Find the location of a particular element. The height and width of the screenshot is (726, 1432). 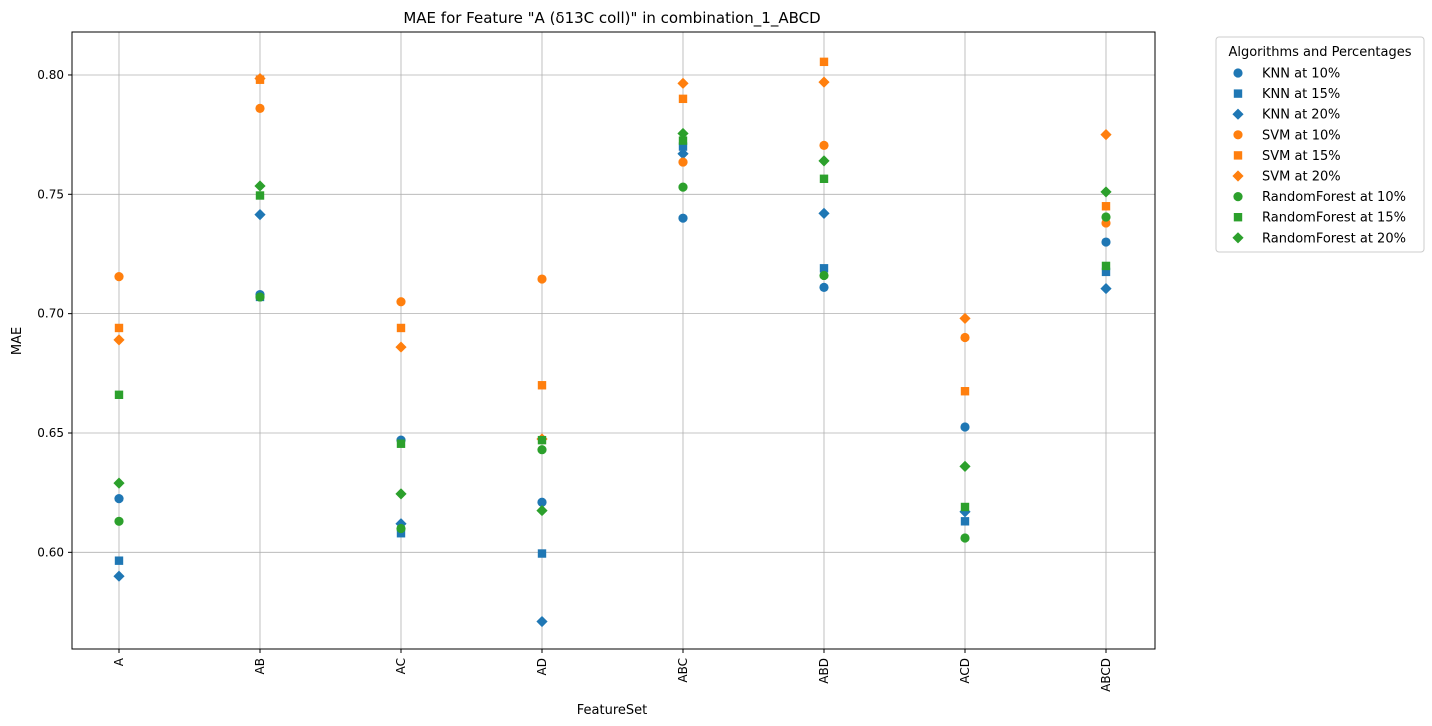

legend-label: SVM at 20% is located at coordinates (1301, 177).